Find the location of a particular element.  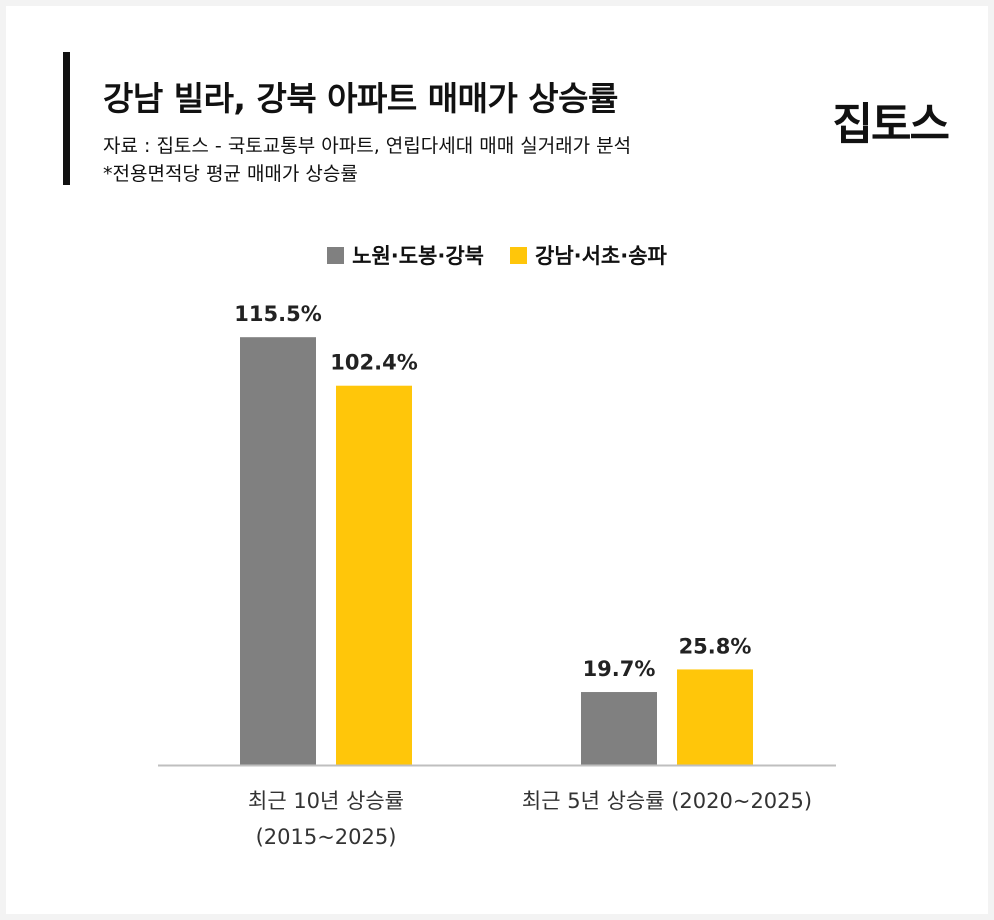

legend: 노원·도봉·강북 강남·서초·송파 is located at coordinates (497, 255).